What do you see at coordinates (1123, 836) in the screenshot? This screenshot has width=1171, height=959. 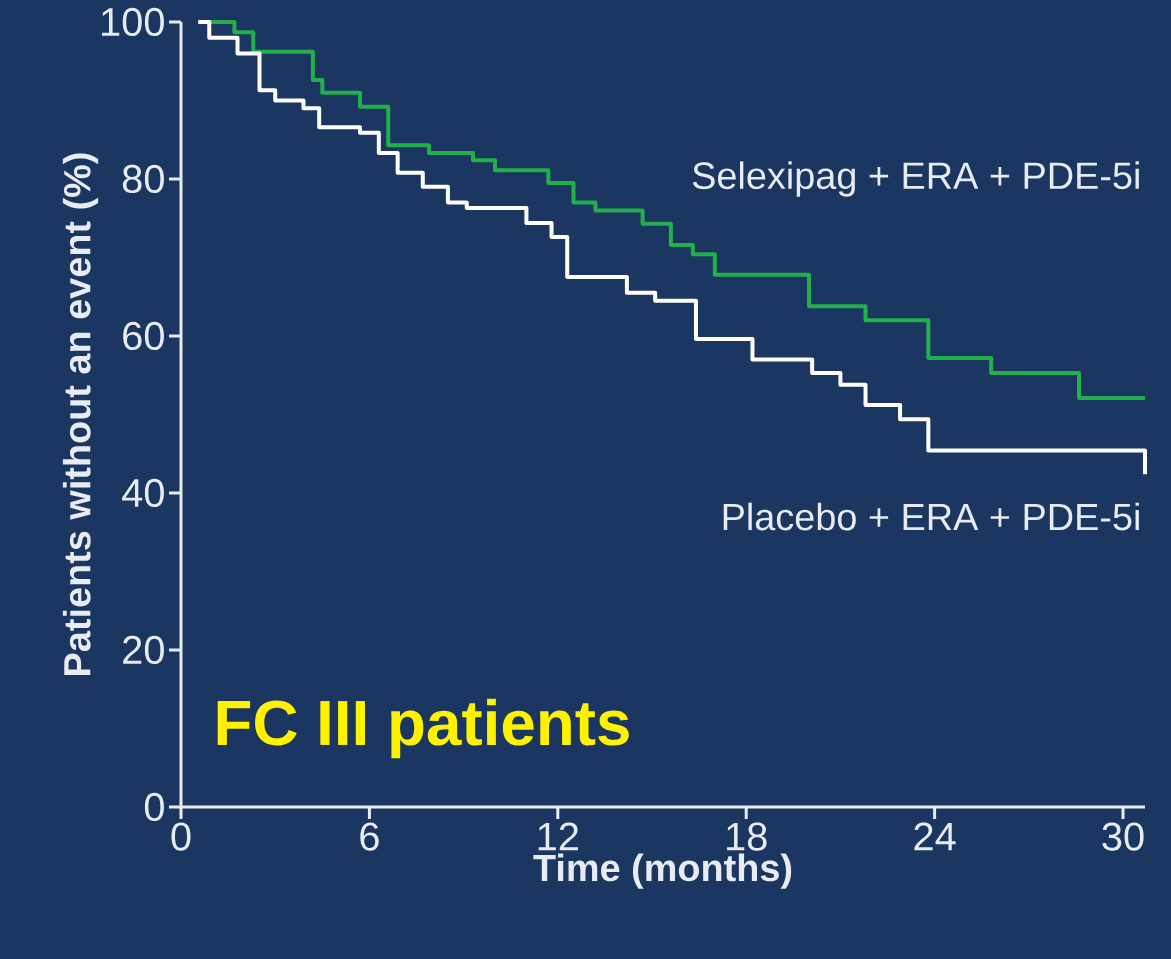 I see `x-tick-label: 30` at bounding box center [1123, 836].